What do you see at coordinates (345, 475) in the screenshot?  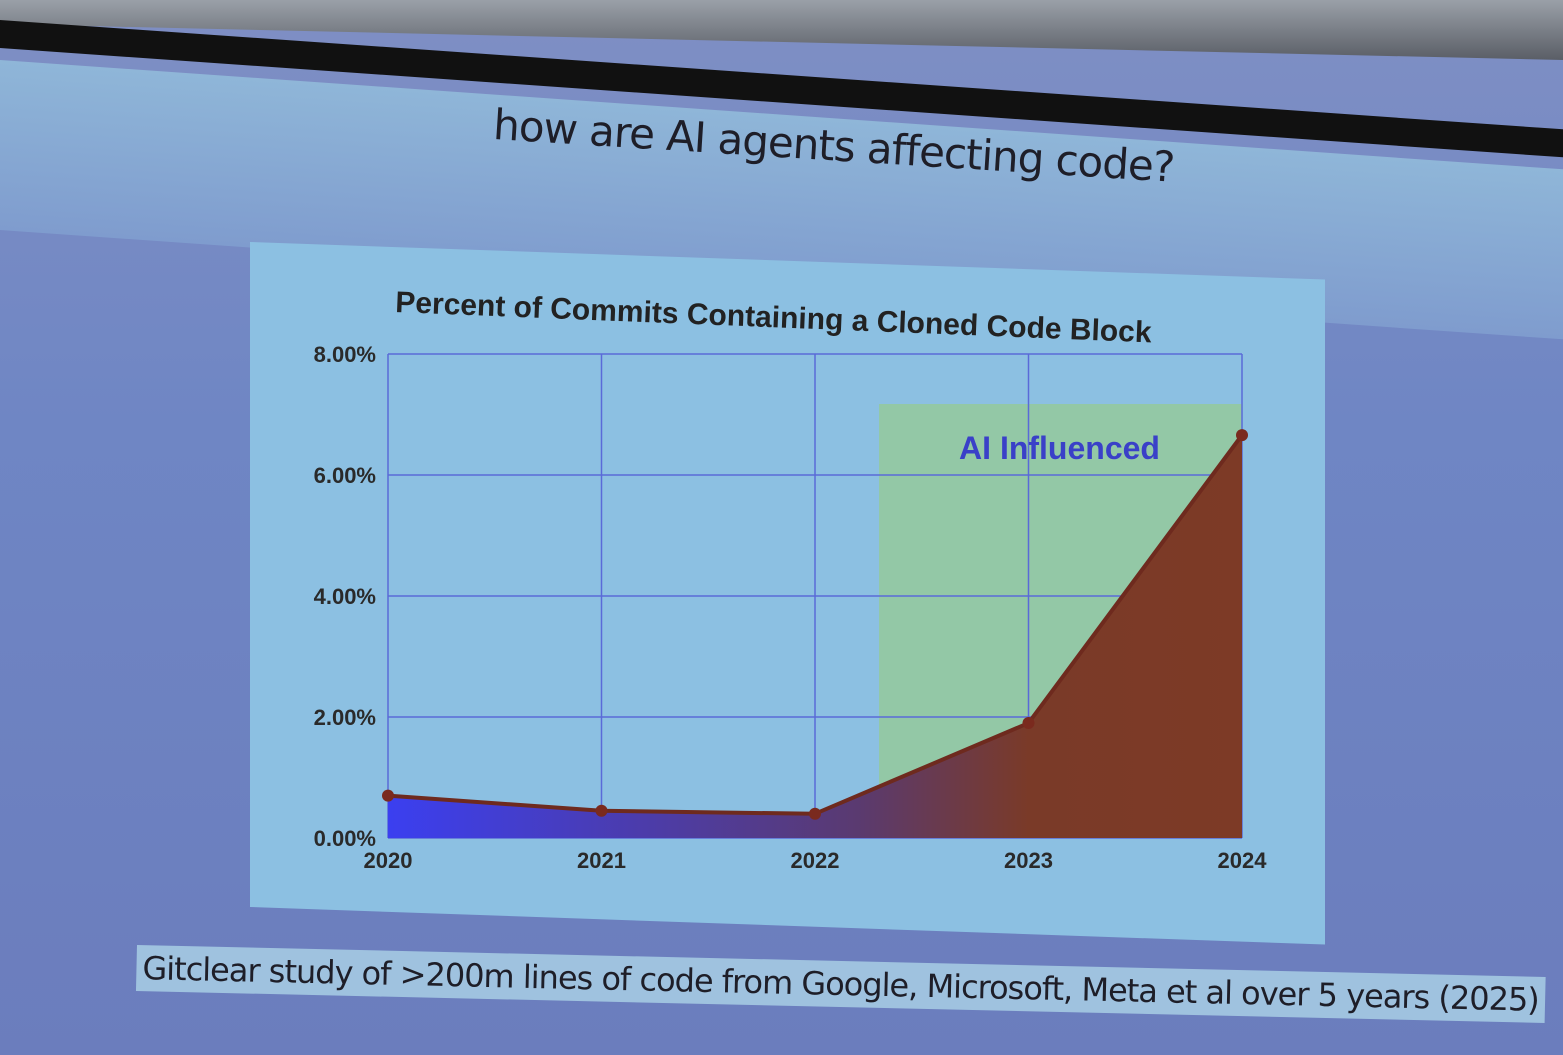 I see `y-tick-label: 6.00%` at bounding box center [345, 475].